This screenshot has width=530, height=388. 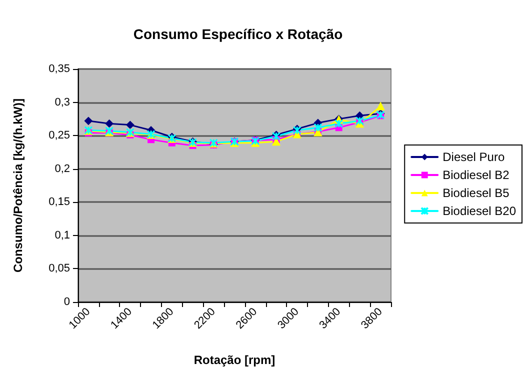 I want to click on legend-label: Biodiesel B2, so click(x=476, y=175).